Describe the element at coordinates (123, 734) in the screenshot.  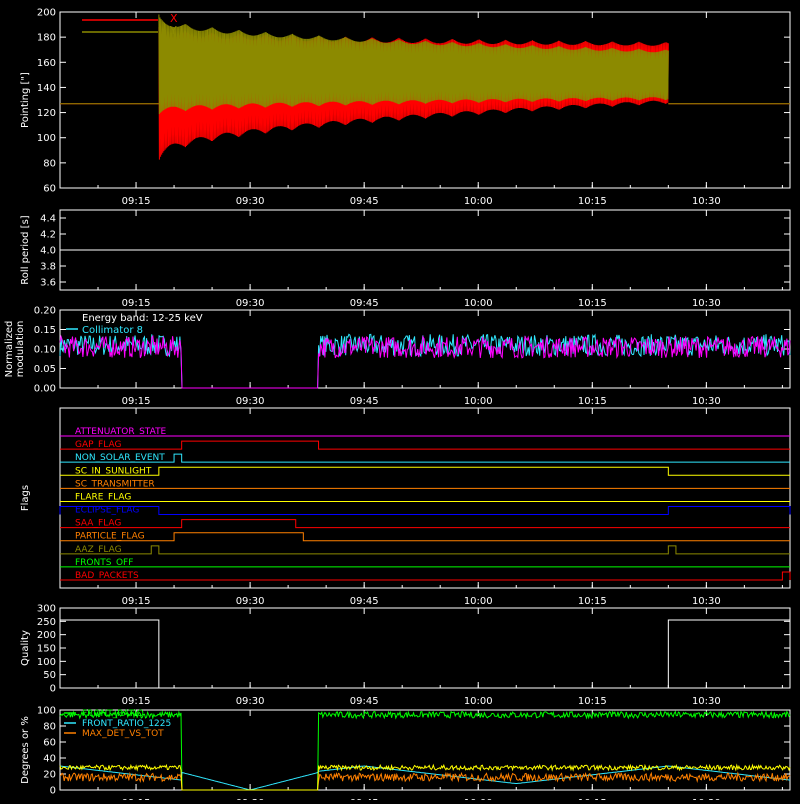
I see `legend-label: MAX_DET_VS_TOT` at that location.